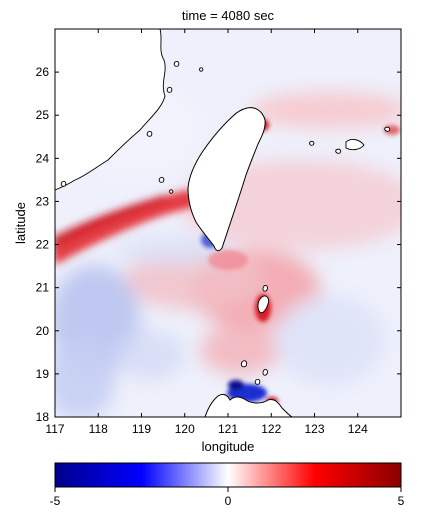 The height and width of the screenshot is (523, 445). I want to click on y-tick-label: 19, so click(43, 374).